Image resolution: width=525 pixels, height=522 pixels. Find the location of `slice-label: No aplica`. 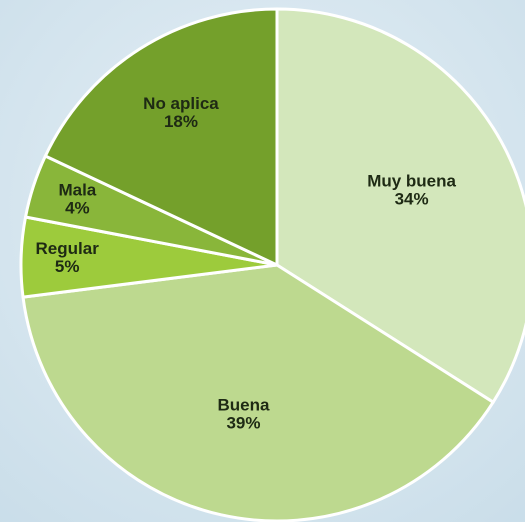

slice-label: No aplica is located at coordinates (181, 103).